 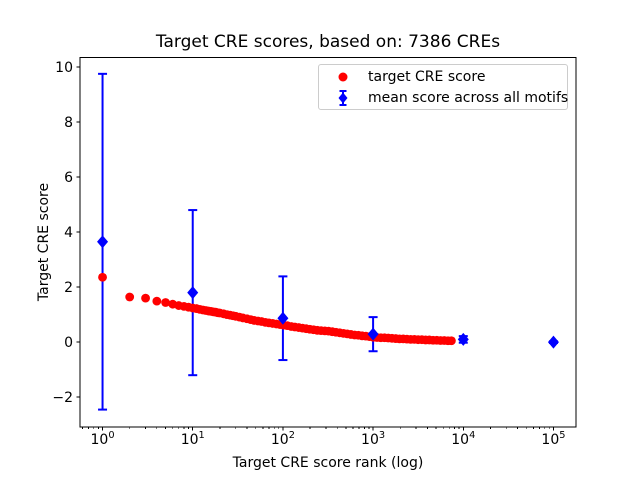 What do you see at coordinates (64, 68) in the screenshot?
I see `y-tick-label: 10` at bounding box center [64, 68].